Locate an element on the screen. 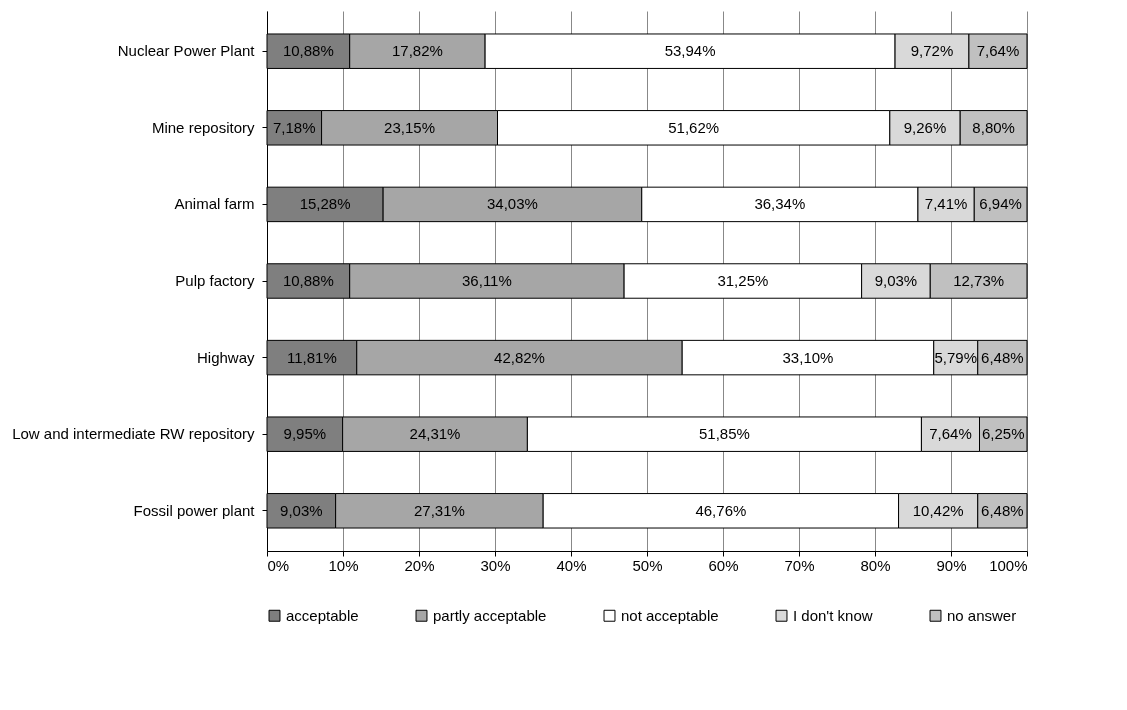 The height and width of the screenshot is (710, 1127). legend-label: I don't know is located at coordinates (833, 615).